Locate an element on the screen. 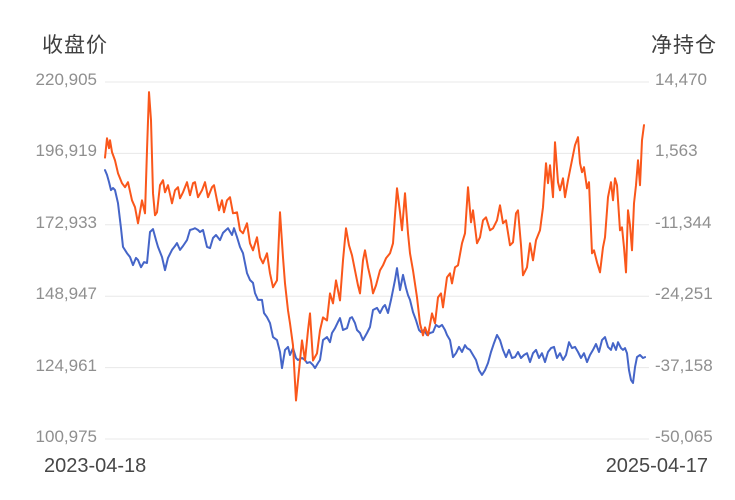 The height and width of the screenshot is (500, 735). left-tick-label: 124,961 is located at coordinates (66, 365).